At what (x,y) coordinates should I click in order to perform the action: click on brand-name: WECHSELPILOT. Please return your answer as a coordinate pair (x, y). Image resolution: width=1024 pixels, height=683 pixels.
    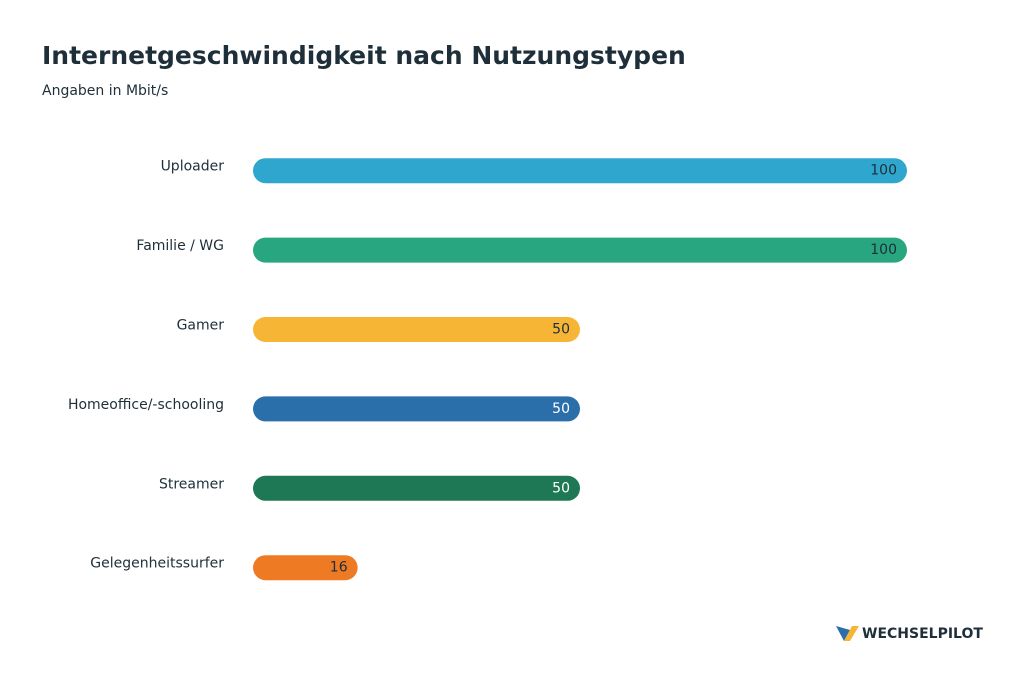
    Looking at the image, I should click on (922, 634).